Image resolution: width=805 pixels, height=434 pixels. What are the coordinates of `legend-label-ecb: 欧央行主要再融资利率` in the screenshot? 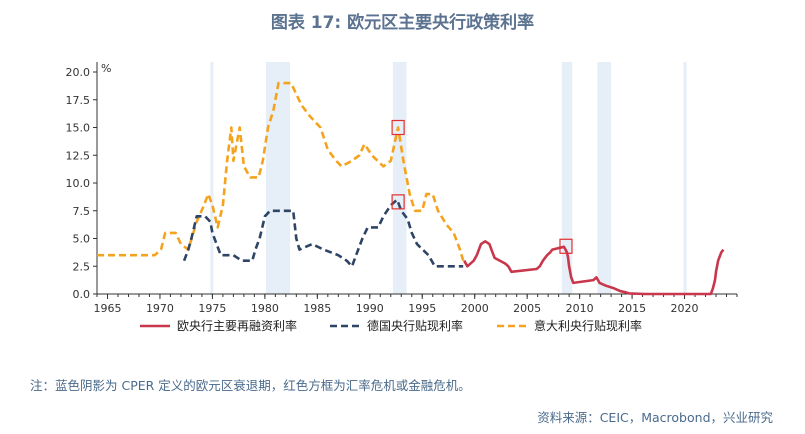 It's located at (237, 325).